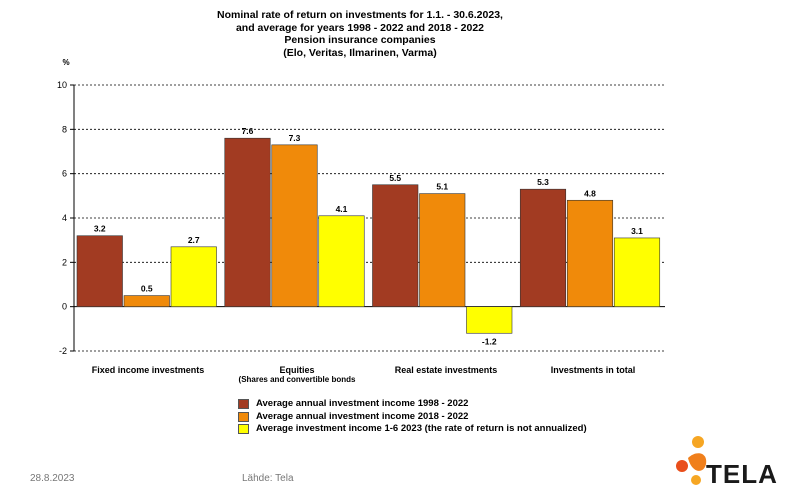  I want to click on bar-s2-c0, so click(193, 276).